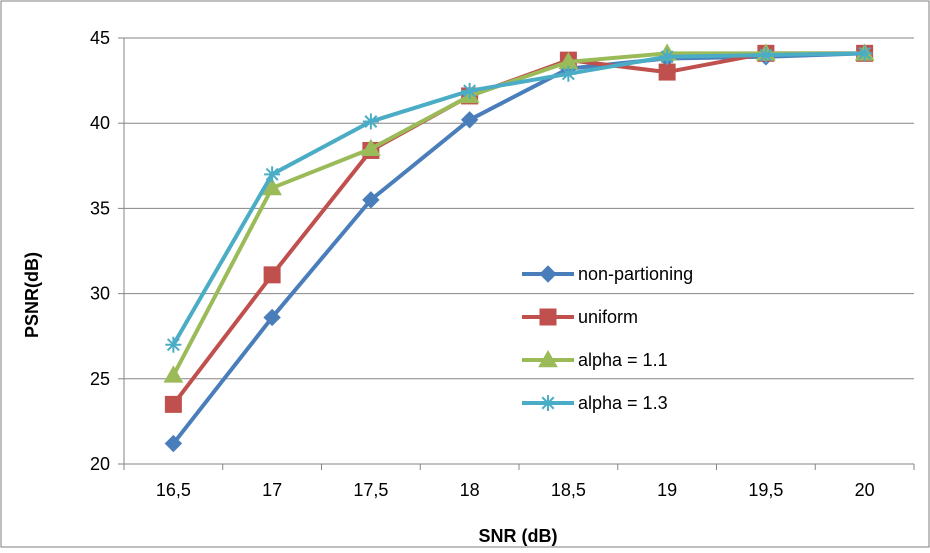 The height and width of the screenshot is (553, 930). I want to click on legend-entry: alpha = 1.3, so click(595, 403).